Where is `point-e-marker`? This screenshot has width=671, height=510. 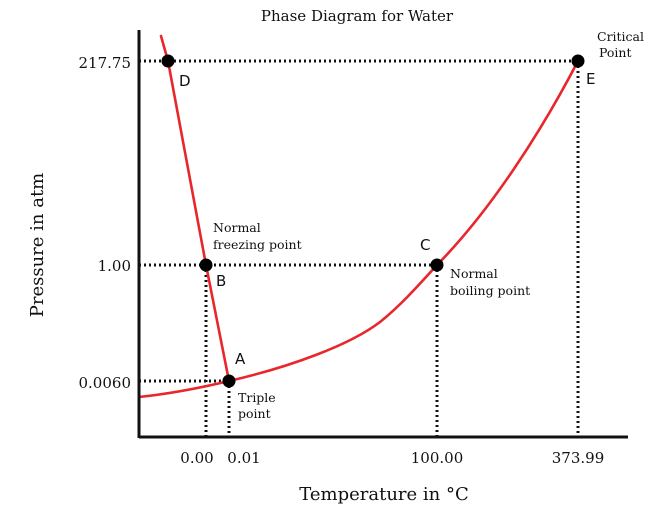
point-e-marker is located at coordinates (578, 61).